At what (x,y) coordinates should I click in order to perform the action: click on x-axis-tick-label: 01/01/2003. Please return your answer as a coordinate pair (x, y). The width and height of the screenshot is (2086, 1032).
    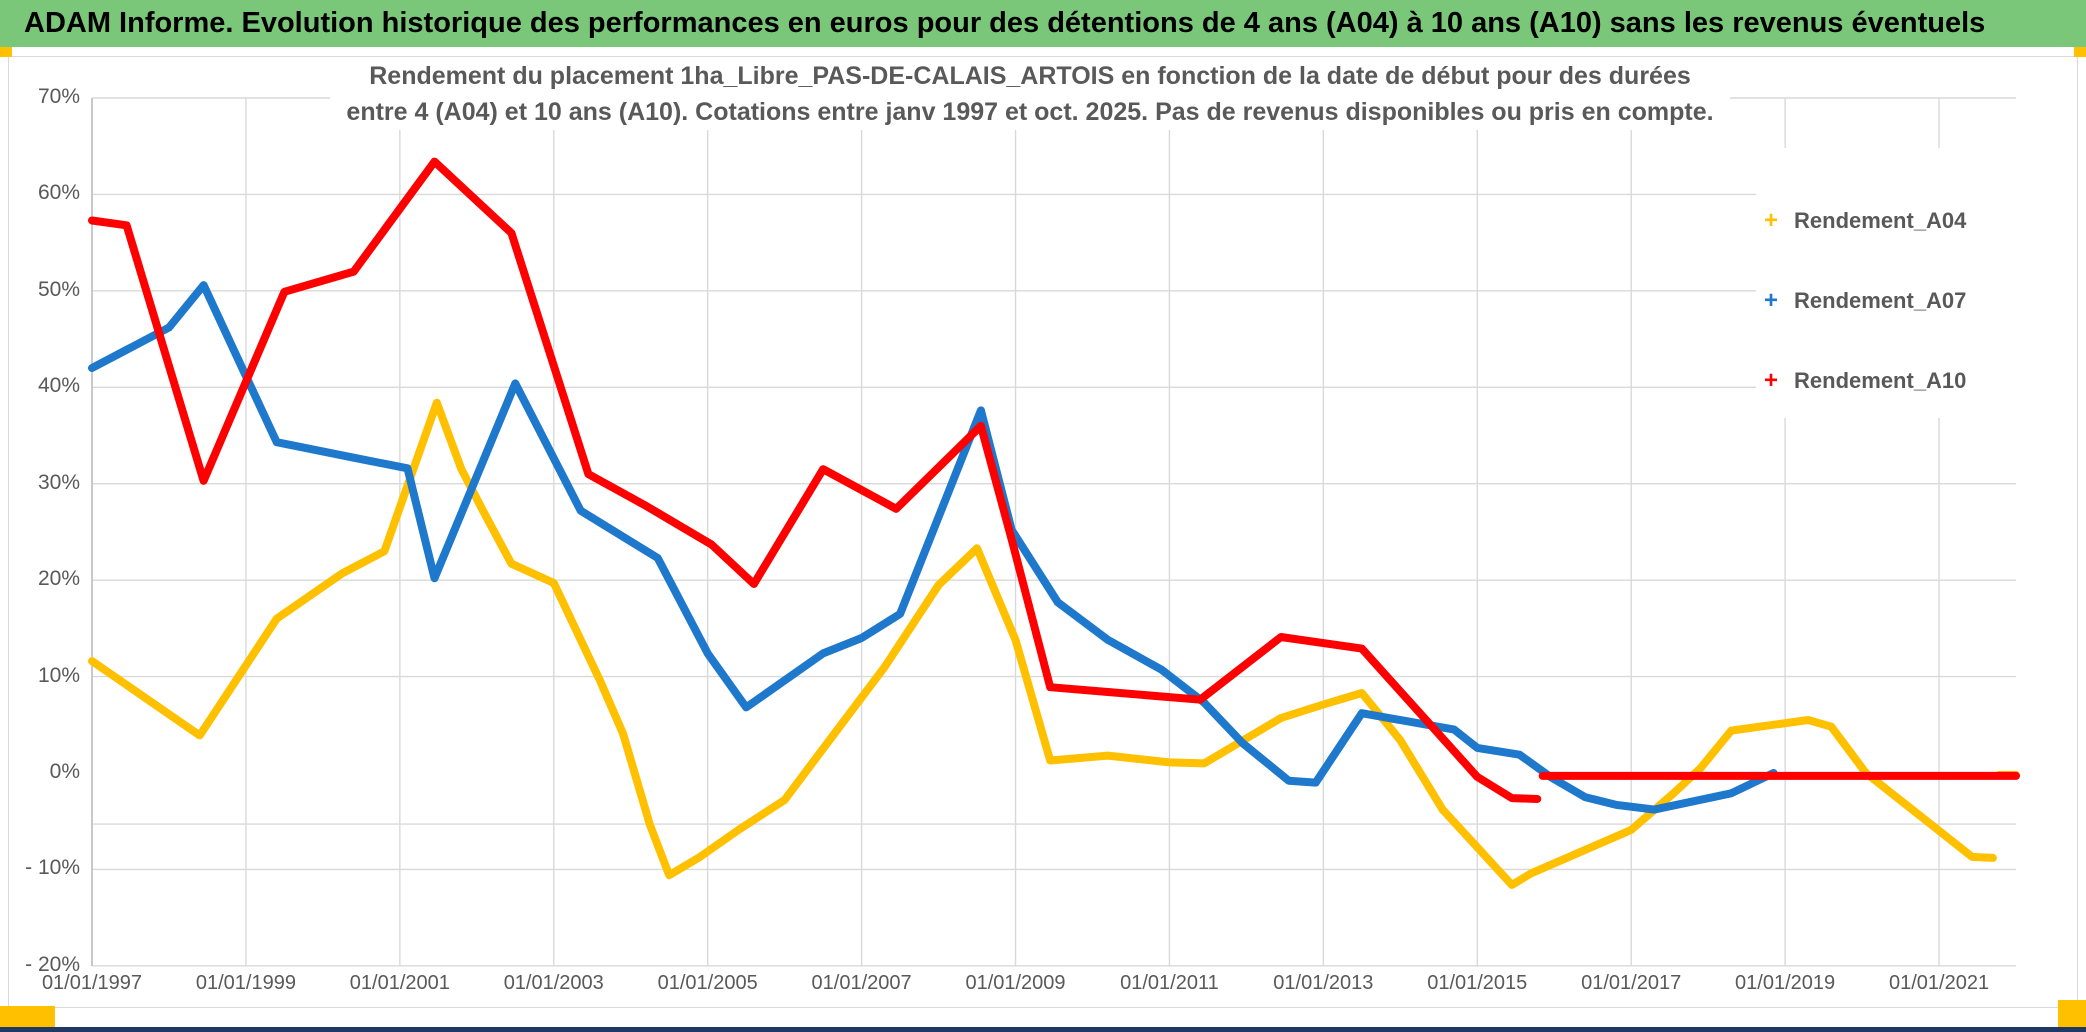
    Looking at the image, I should click on (553, 983).